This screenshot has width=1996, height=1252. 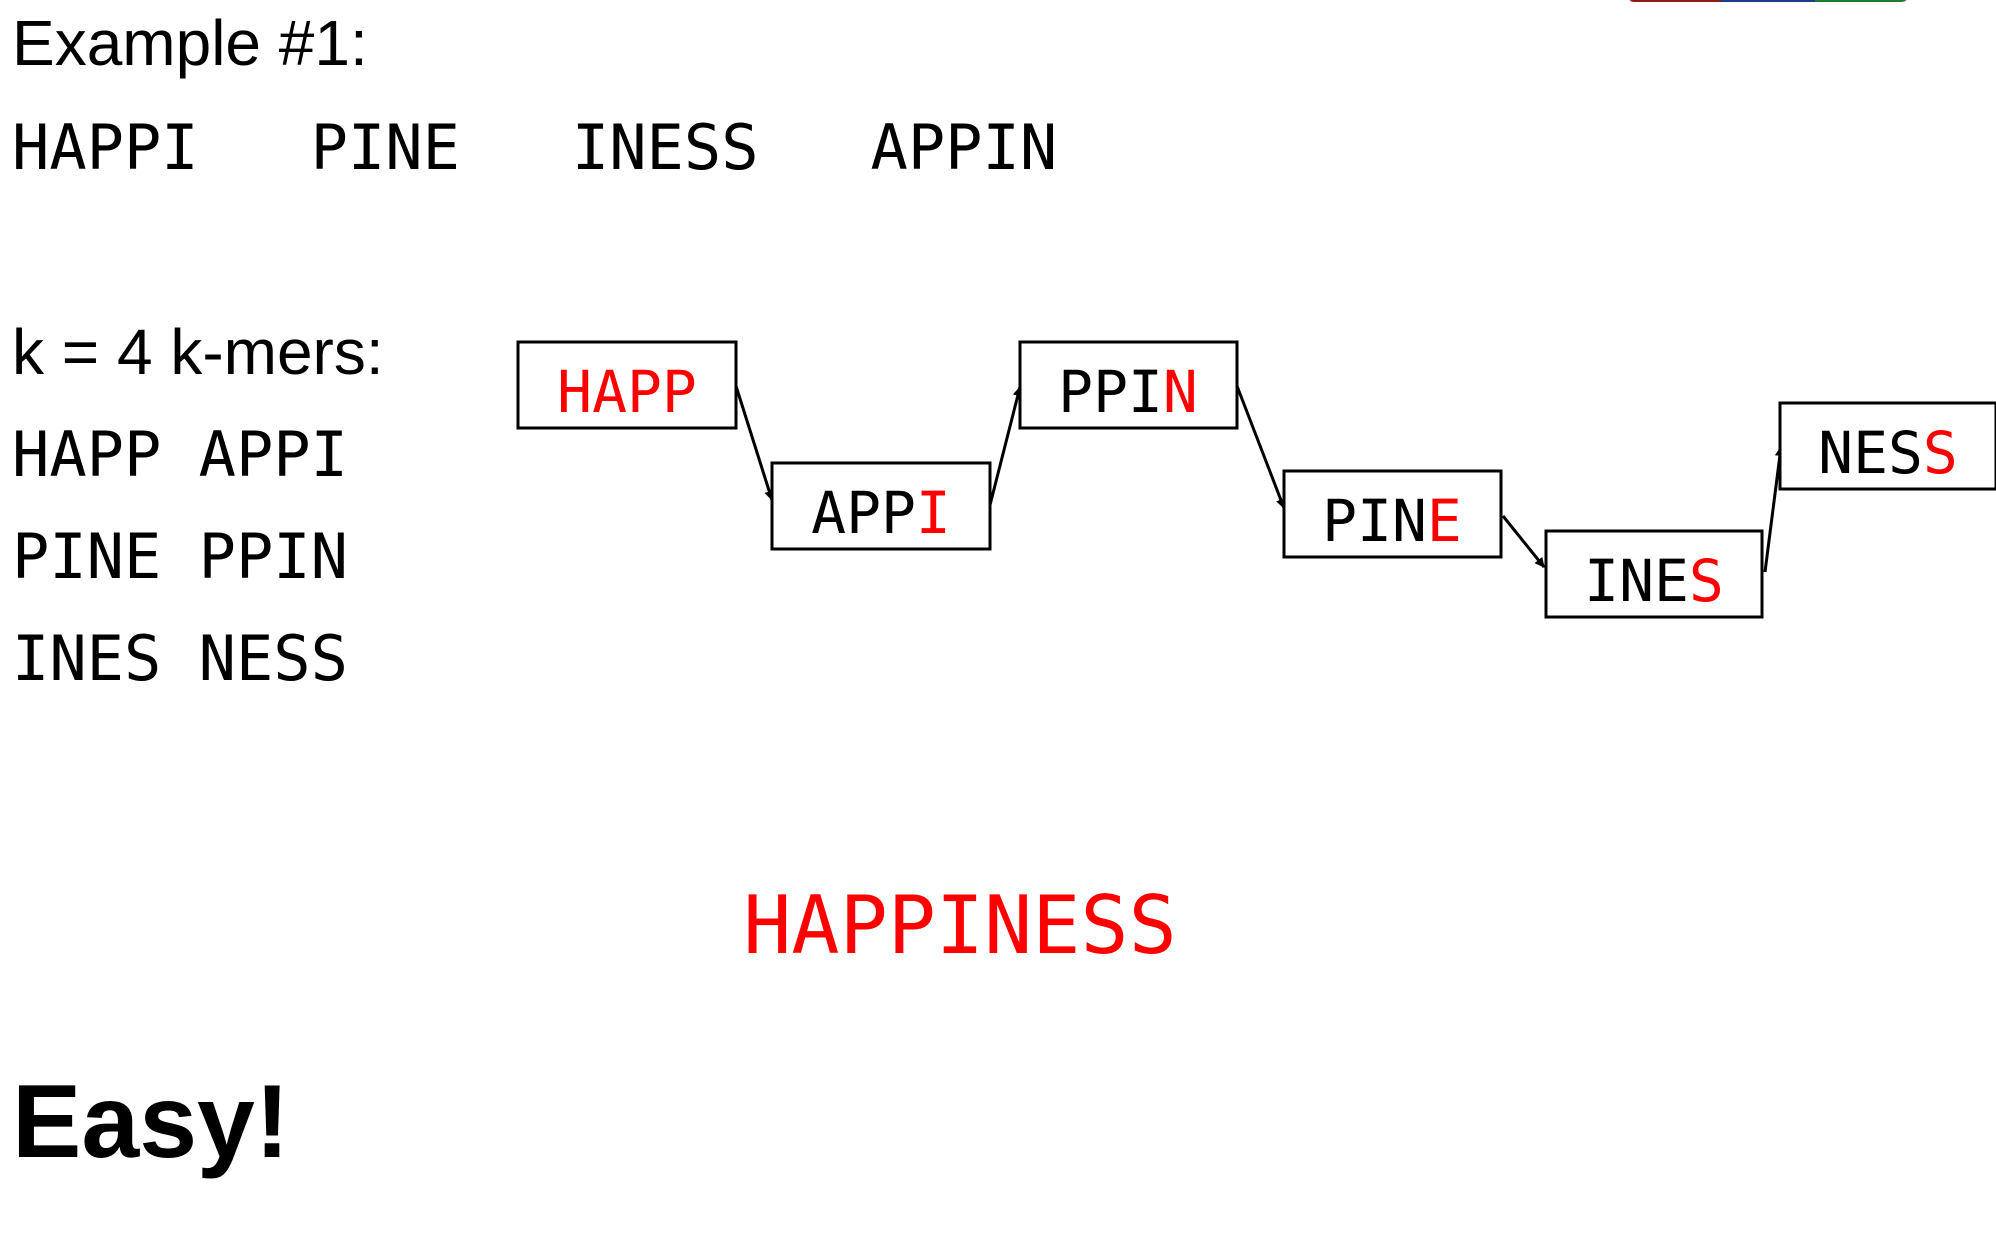 I want to click on kmer-list-line: HAPP APPI, so click(x=180, y=454).